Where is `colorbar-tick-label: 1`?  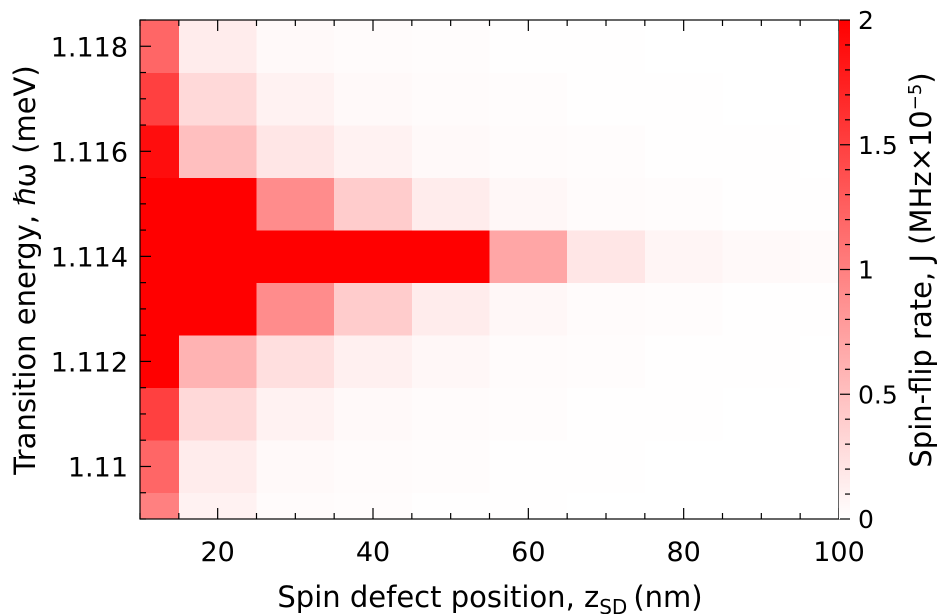
colorbar-tick-label: 1 is located at coordinates (866, 270).